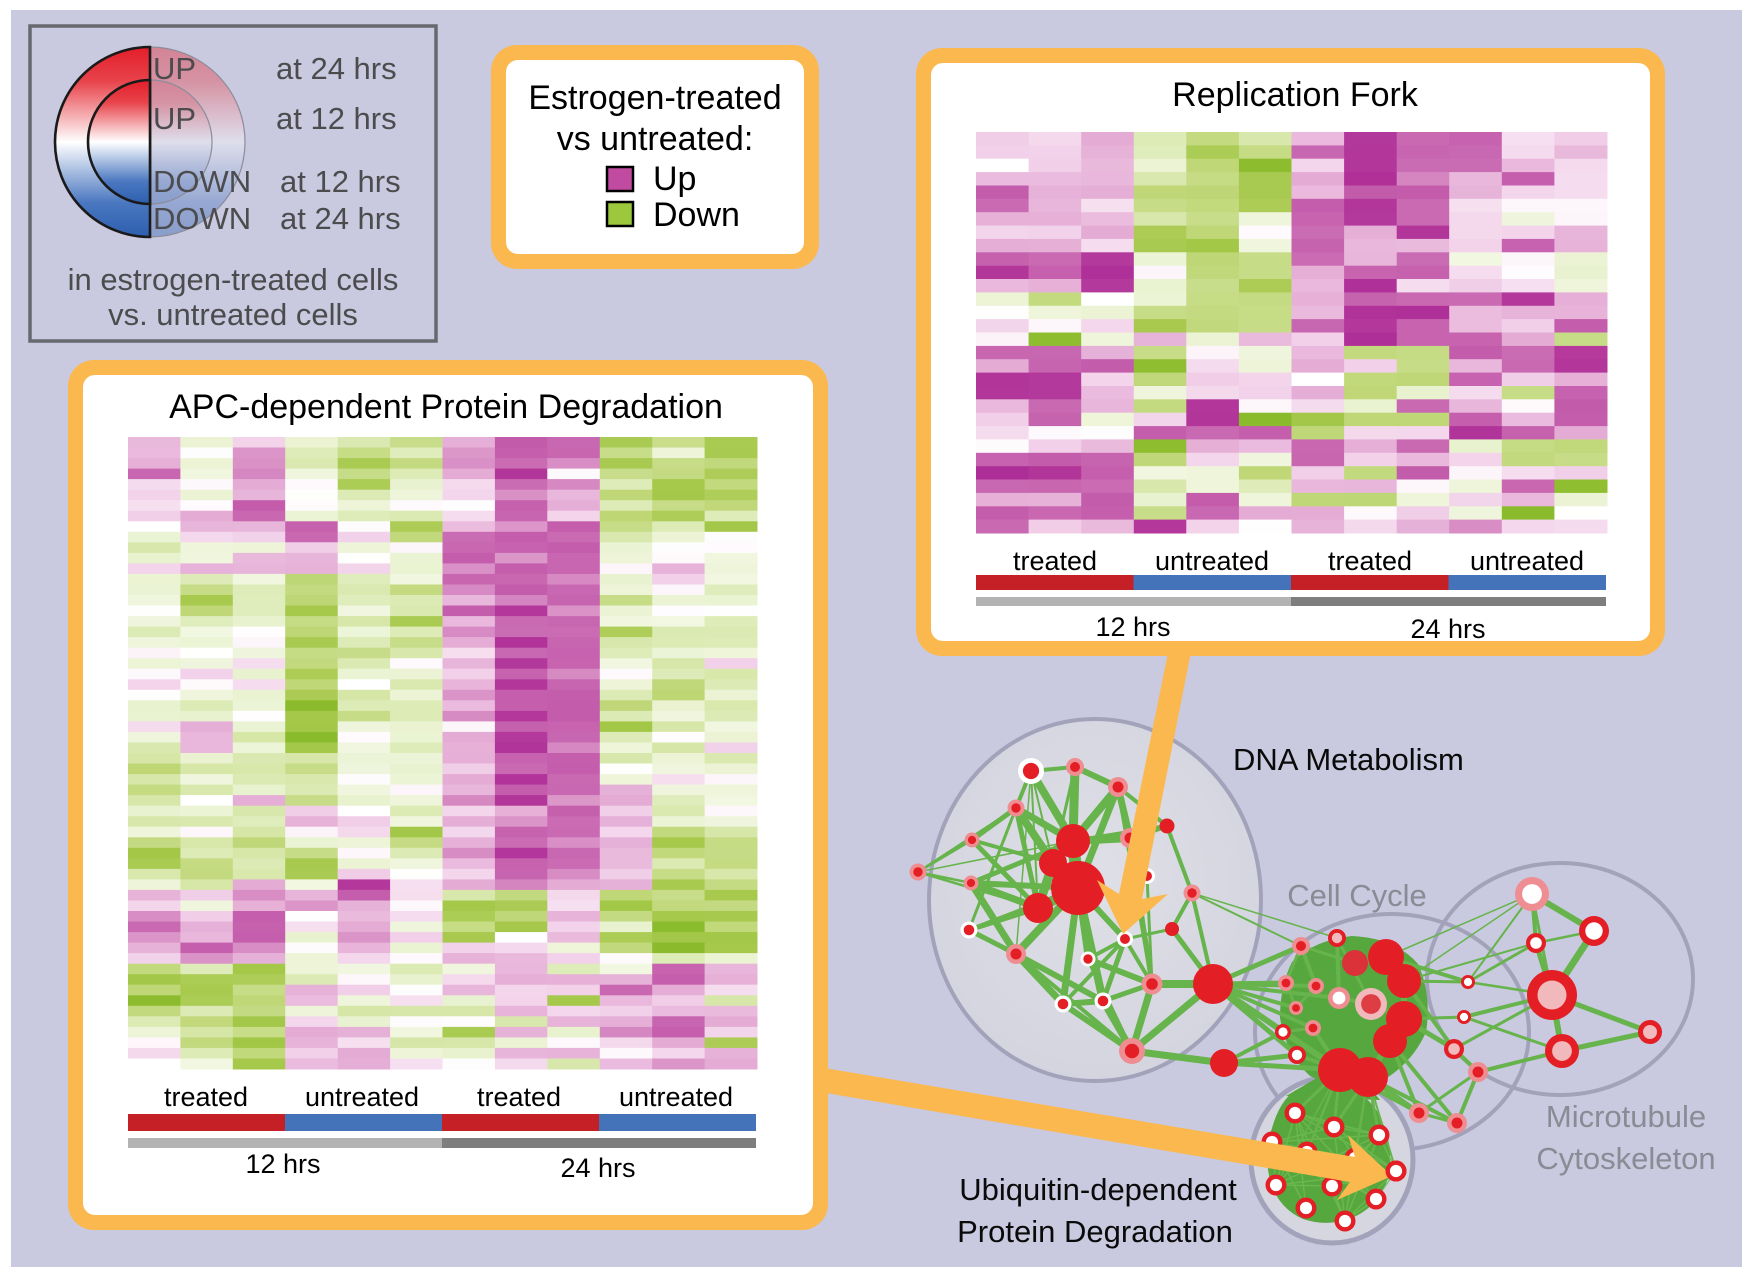 Image resolution: width=1750 pixels, height=1284 pixels. I want to click on svg-text: Replication Fork, so click(1295, 95).